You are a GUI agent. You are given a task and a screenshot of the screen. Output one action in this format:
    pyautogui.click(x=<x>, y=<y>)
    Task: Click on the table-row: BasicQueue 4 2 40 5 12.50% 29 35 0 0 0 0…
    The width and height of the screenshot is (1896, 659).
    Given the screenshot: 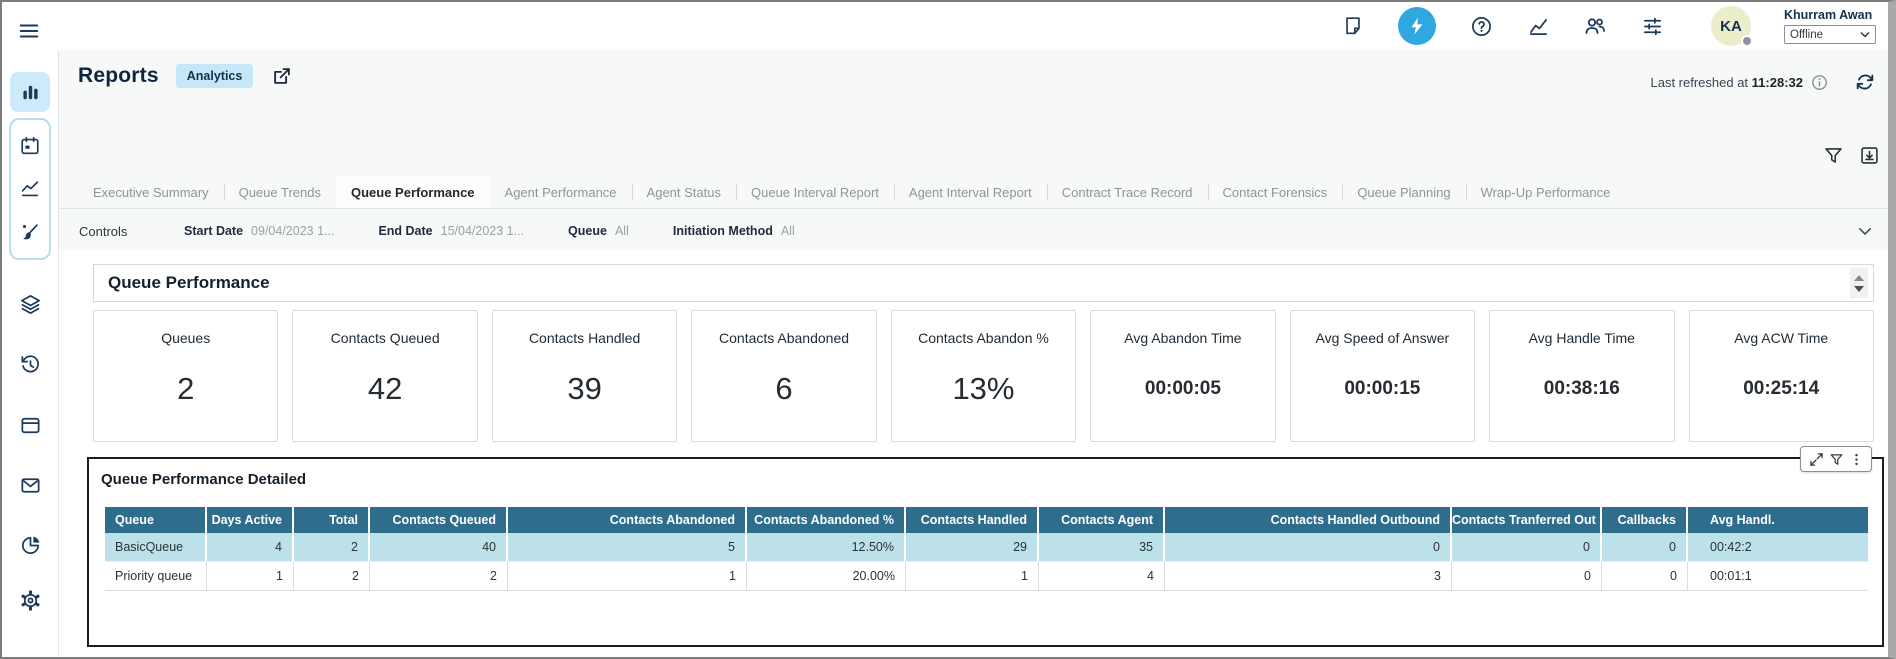 What is the action you would take?
    pyautogui.click(x=986, y=547)
    